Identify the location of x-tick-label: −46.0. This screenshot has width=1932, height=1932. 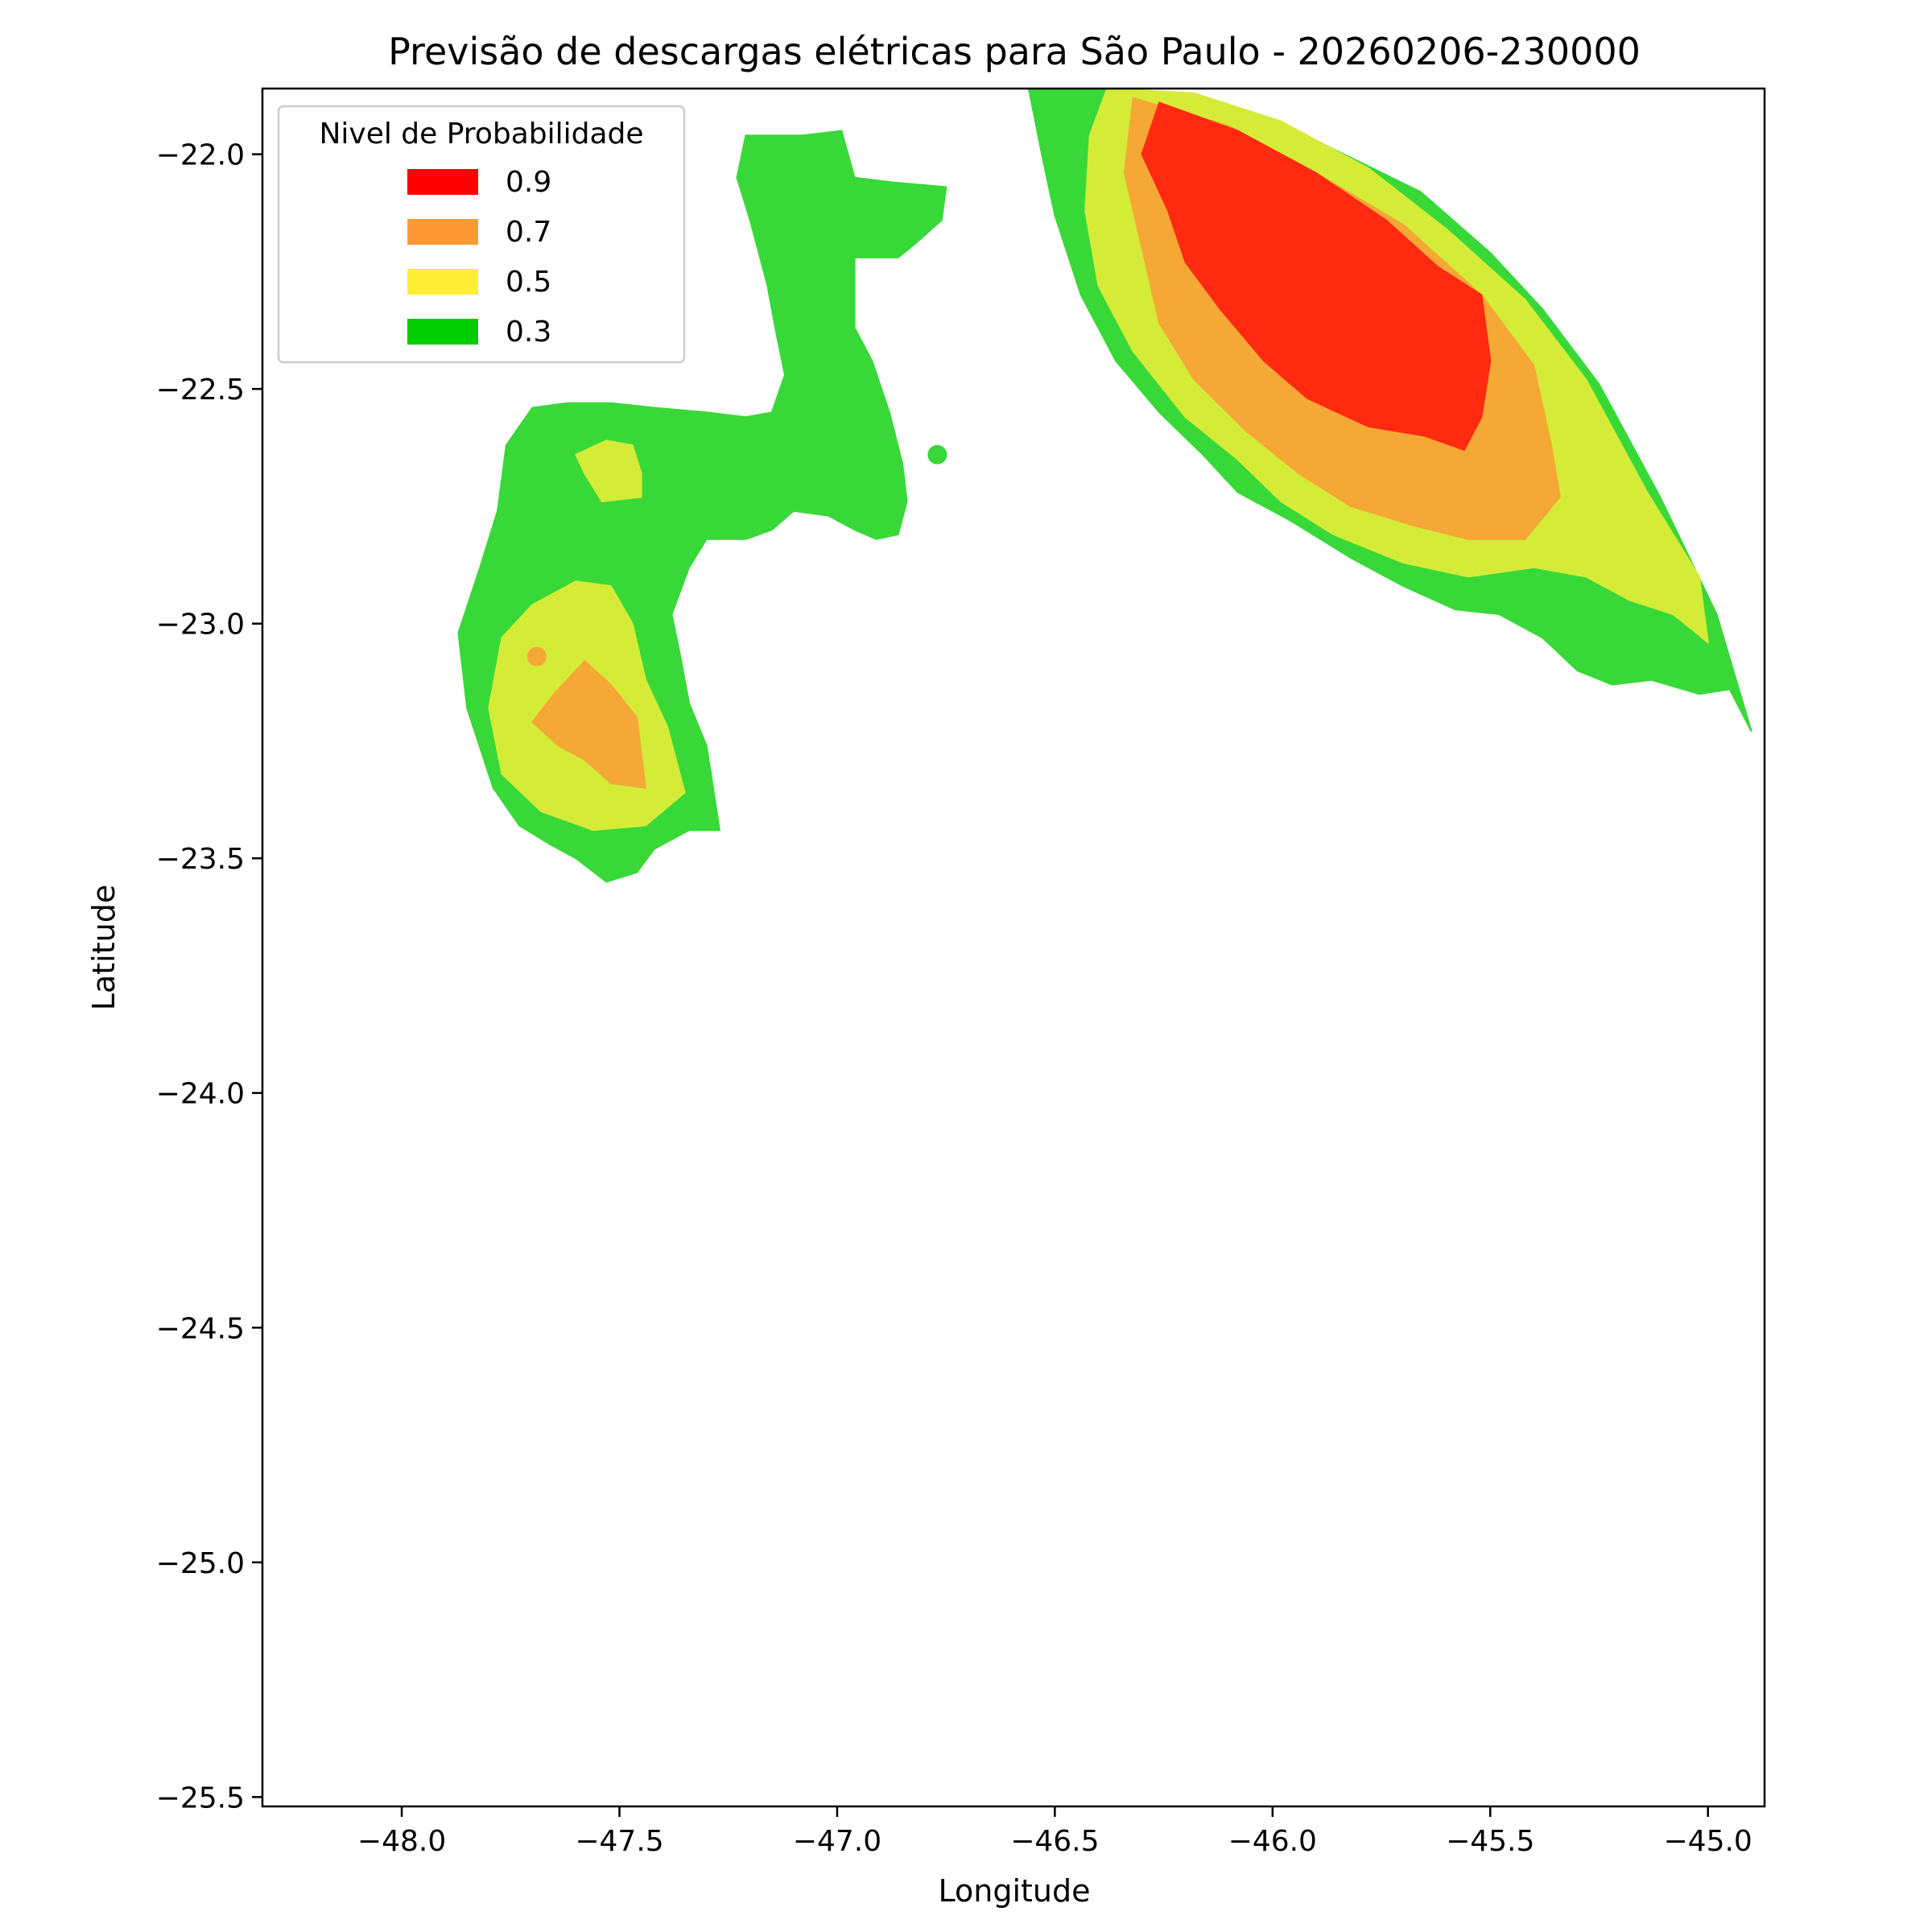
(1272, 1841).